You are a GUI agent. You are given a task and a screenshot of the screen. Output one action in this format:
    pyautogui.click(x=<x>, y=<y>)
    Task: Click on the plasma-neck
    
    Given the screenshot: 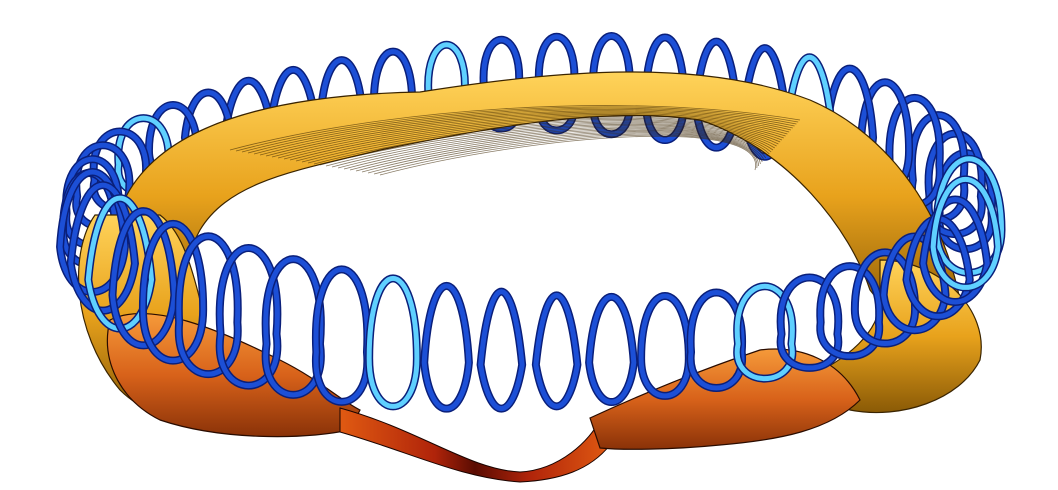 What is the action you would take?
    pyautogui.click(x=475, y=445)
    